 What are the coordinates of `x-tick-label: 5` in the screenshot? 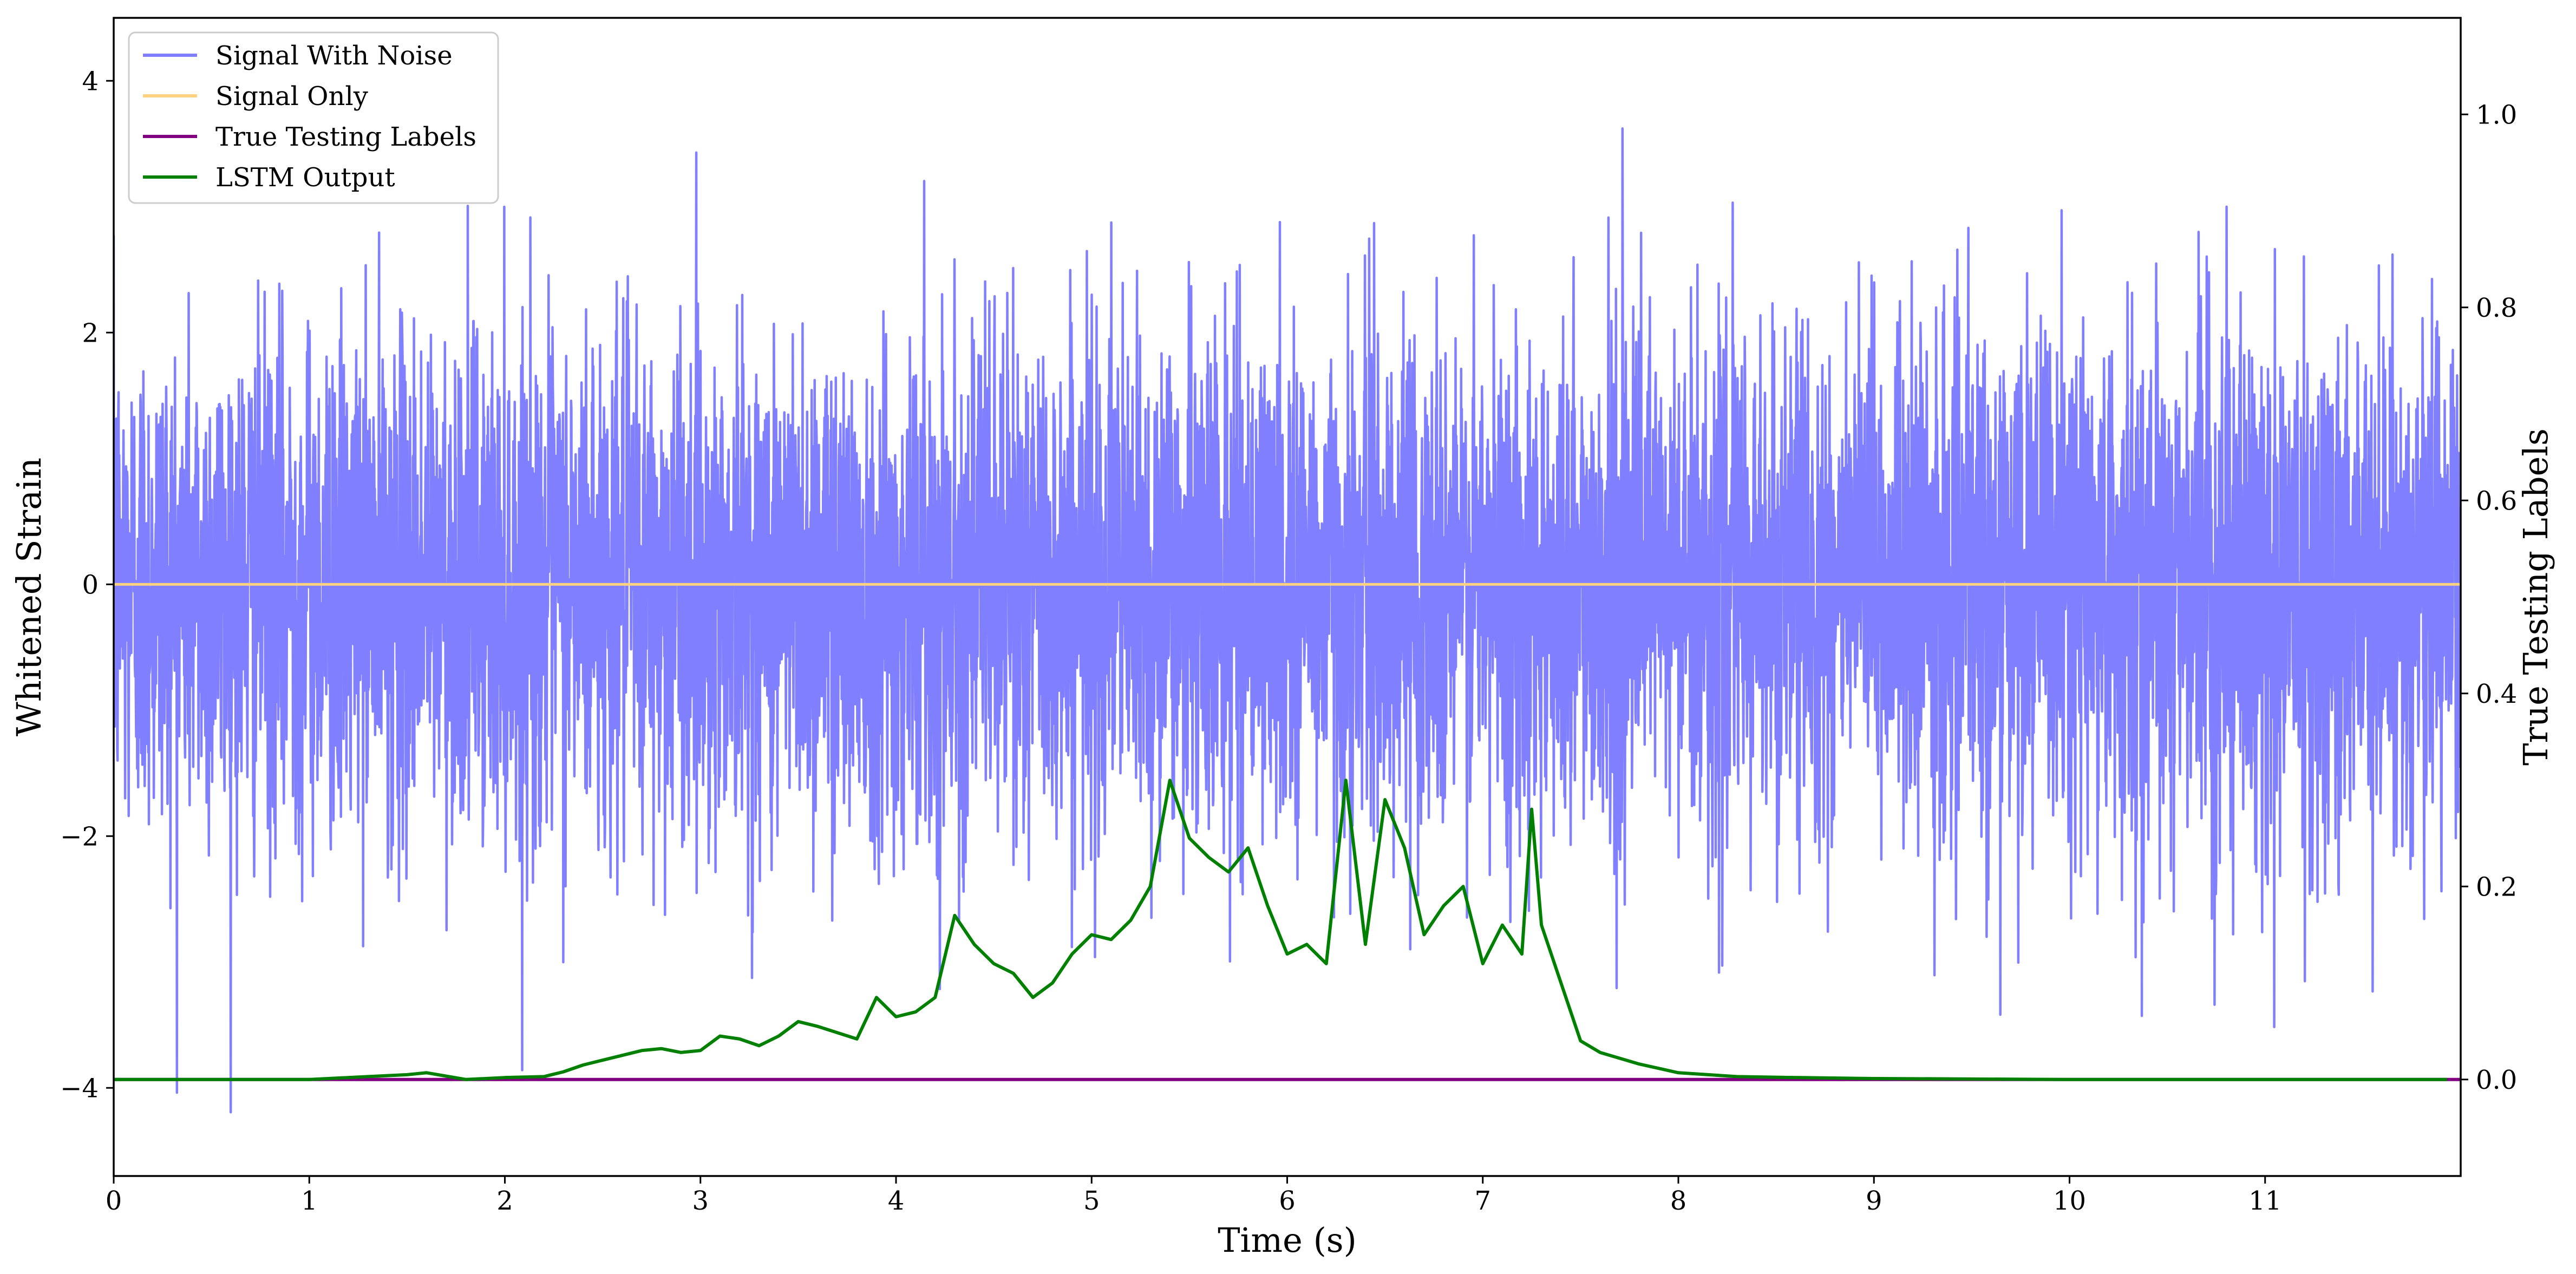 It's located at (1091, 1201).